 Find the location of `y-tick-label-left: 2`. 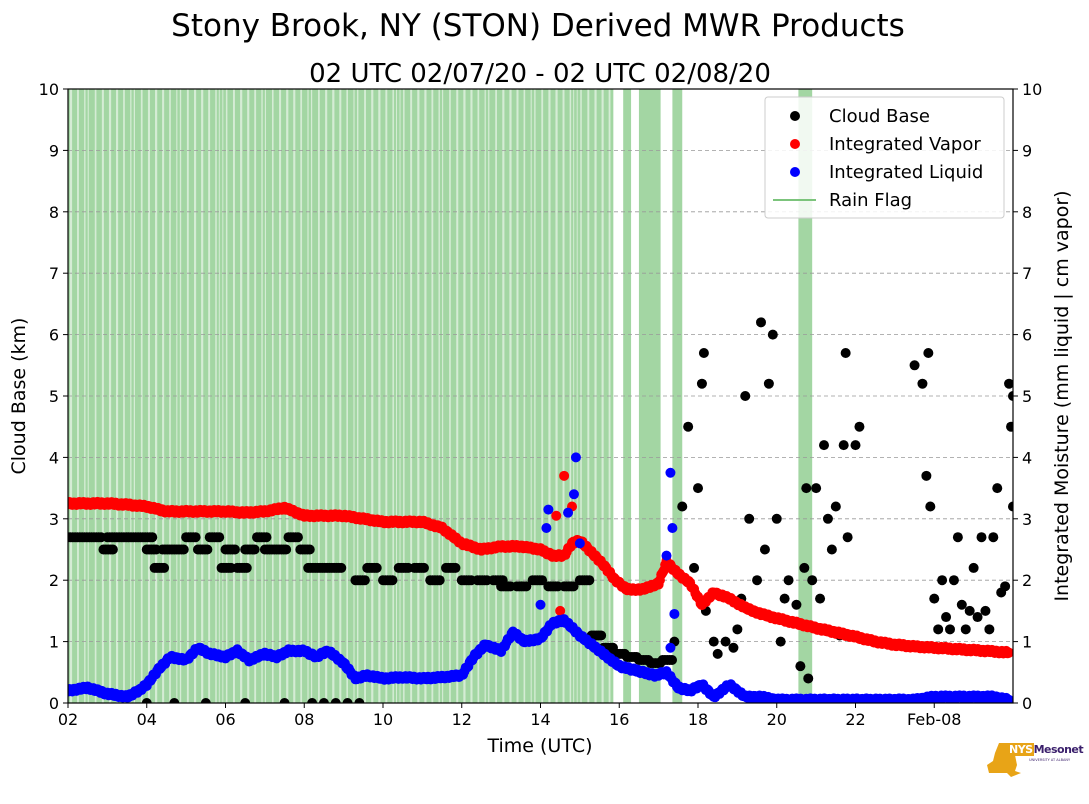

y-tick-label-left: 2 is located at coordinates (54, 580).